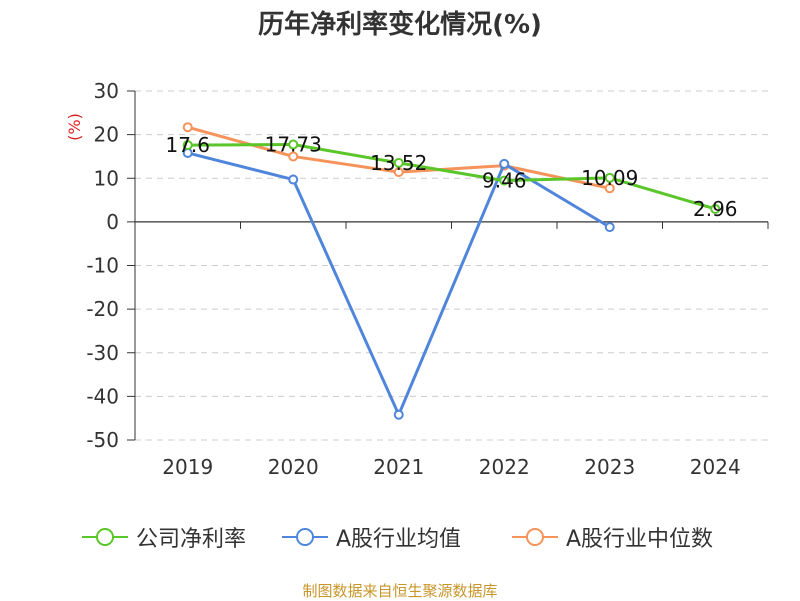 This screenshot has width=800, height=601. I want to click on y-tick-label: -30, so click(102, 353).